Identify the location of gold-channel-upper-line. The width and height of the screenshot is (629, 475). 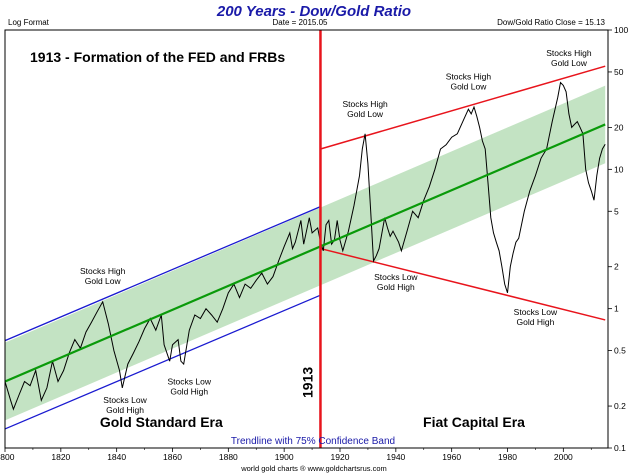
(162, 274).